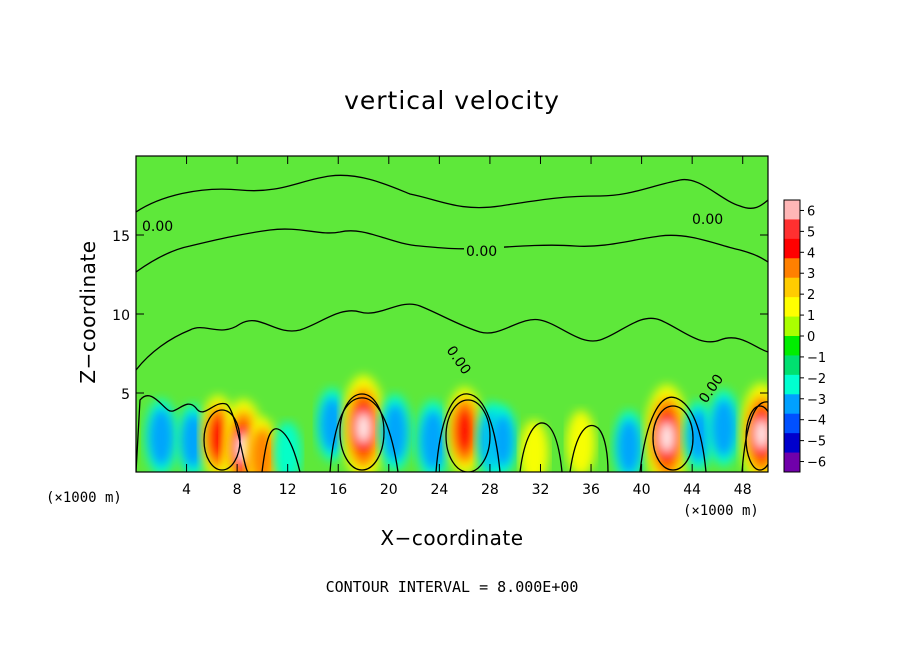 The height and width of the screenshot is (654, 904). Describe the element at coordinates (743, 490) in the screenshot. I see `x-tick-label-48: 48` at that location.